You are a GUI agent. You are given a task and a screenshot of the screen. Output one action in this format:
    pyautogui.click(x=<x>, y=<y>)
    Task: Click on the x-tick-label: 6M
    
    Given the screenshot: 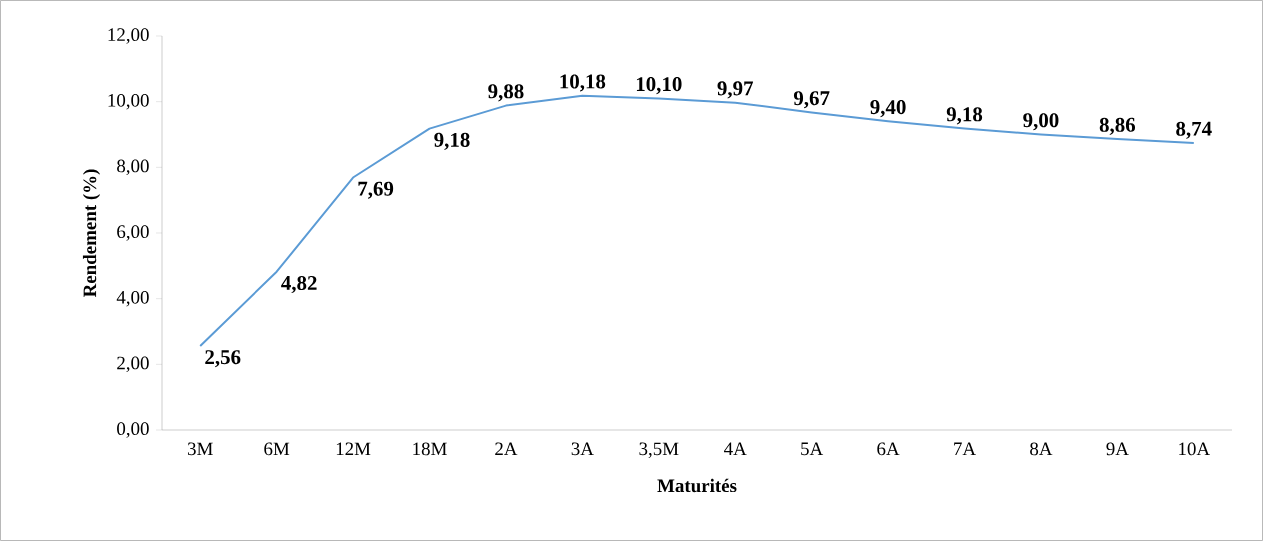 What is the action you would take?
    pyautogui.click(x=277, y=449)
    